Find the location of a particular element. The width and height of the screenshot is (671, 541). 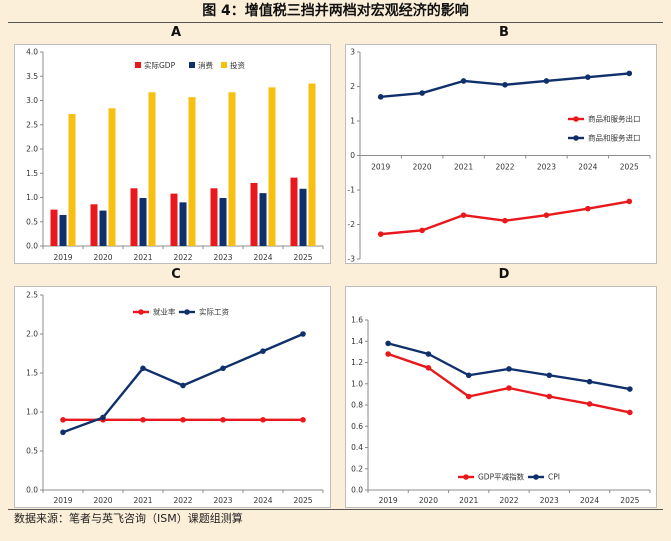

legend-label: CPI is located at coordinates (554, 477).